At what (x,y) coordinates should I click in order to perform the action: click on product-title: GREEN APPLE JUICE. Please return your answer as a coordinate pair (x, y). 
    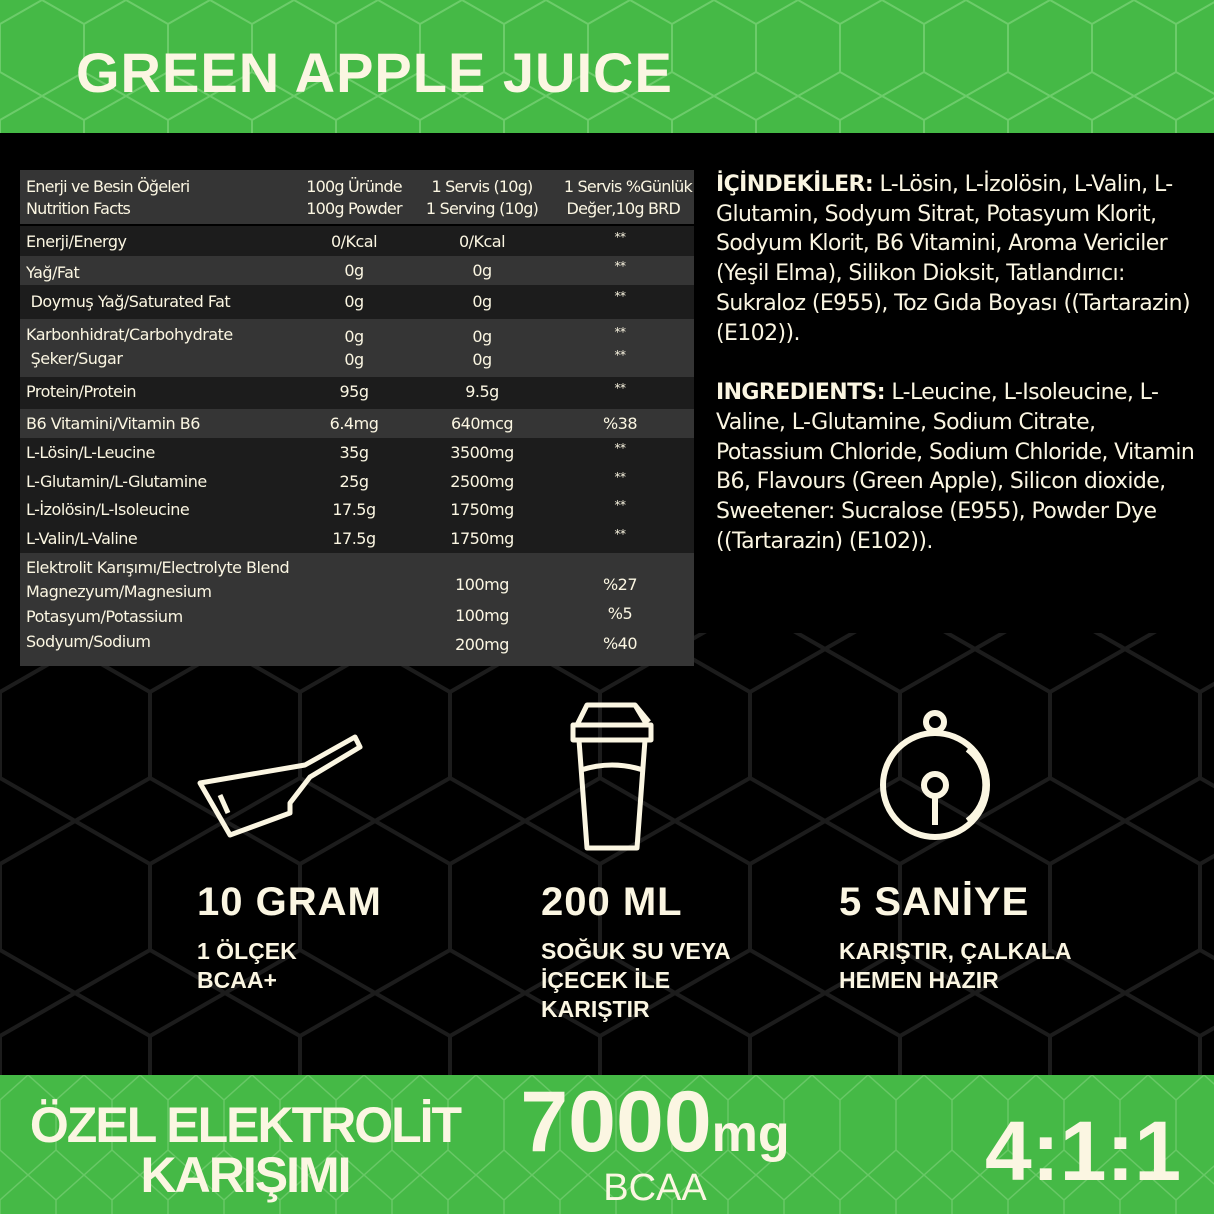
    Looking at the image, I should click on (374, 72).